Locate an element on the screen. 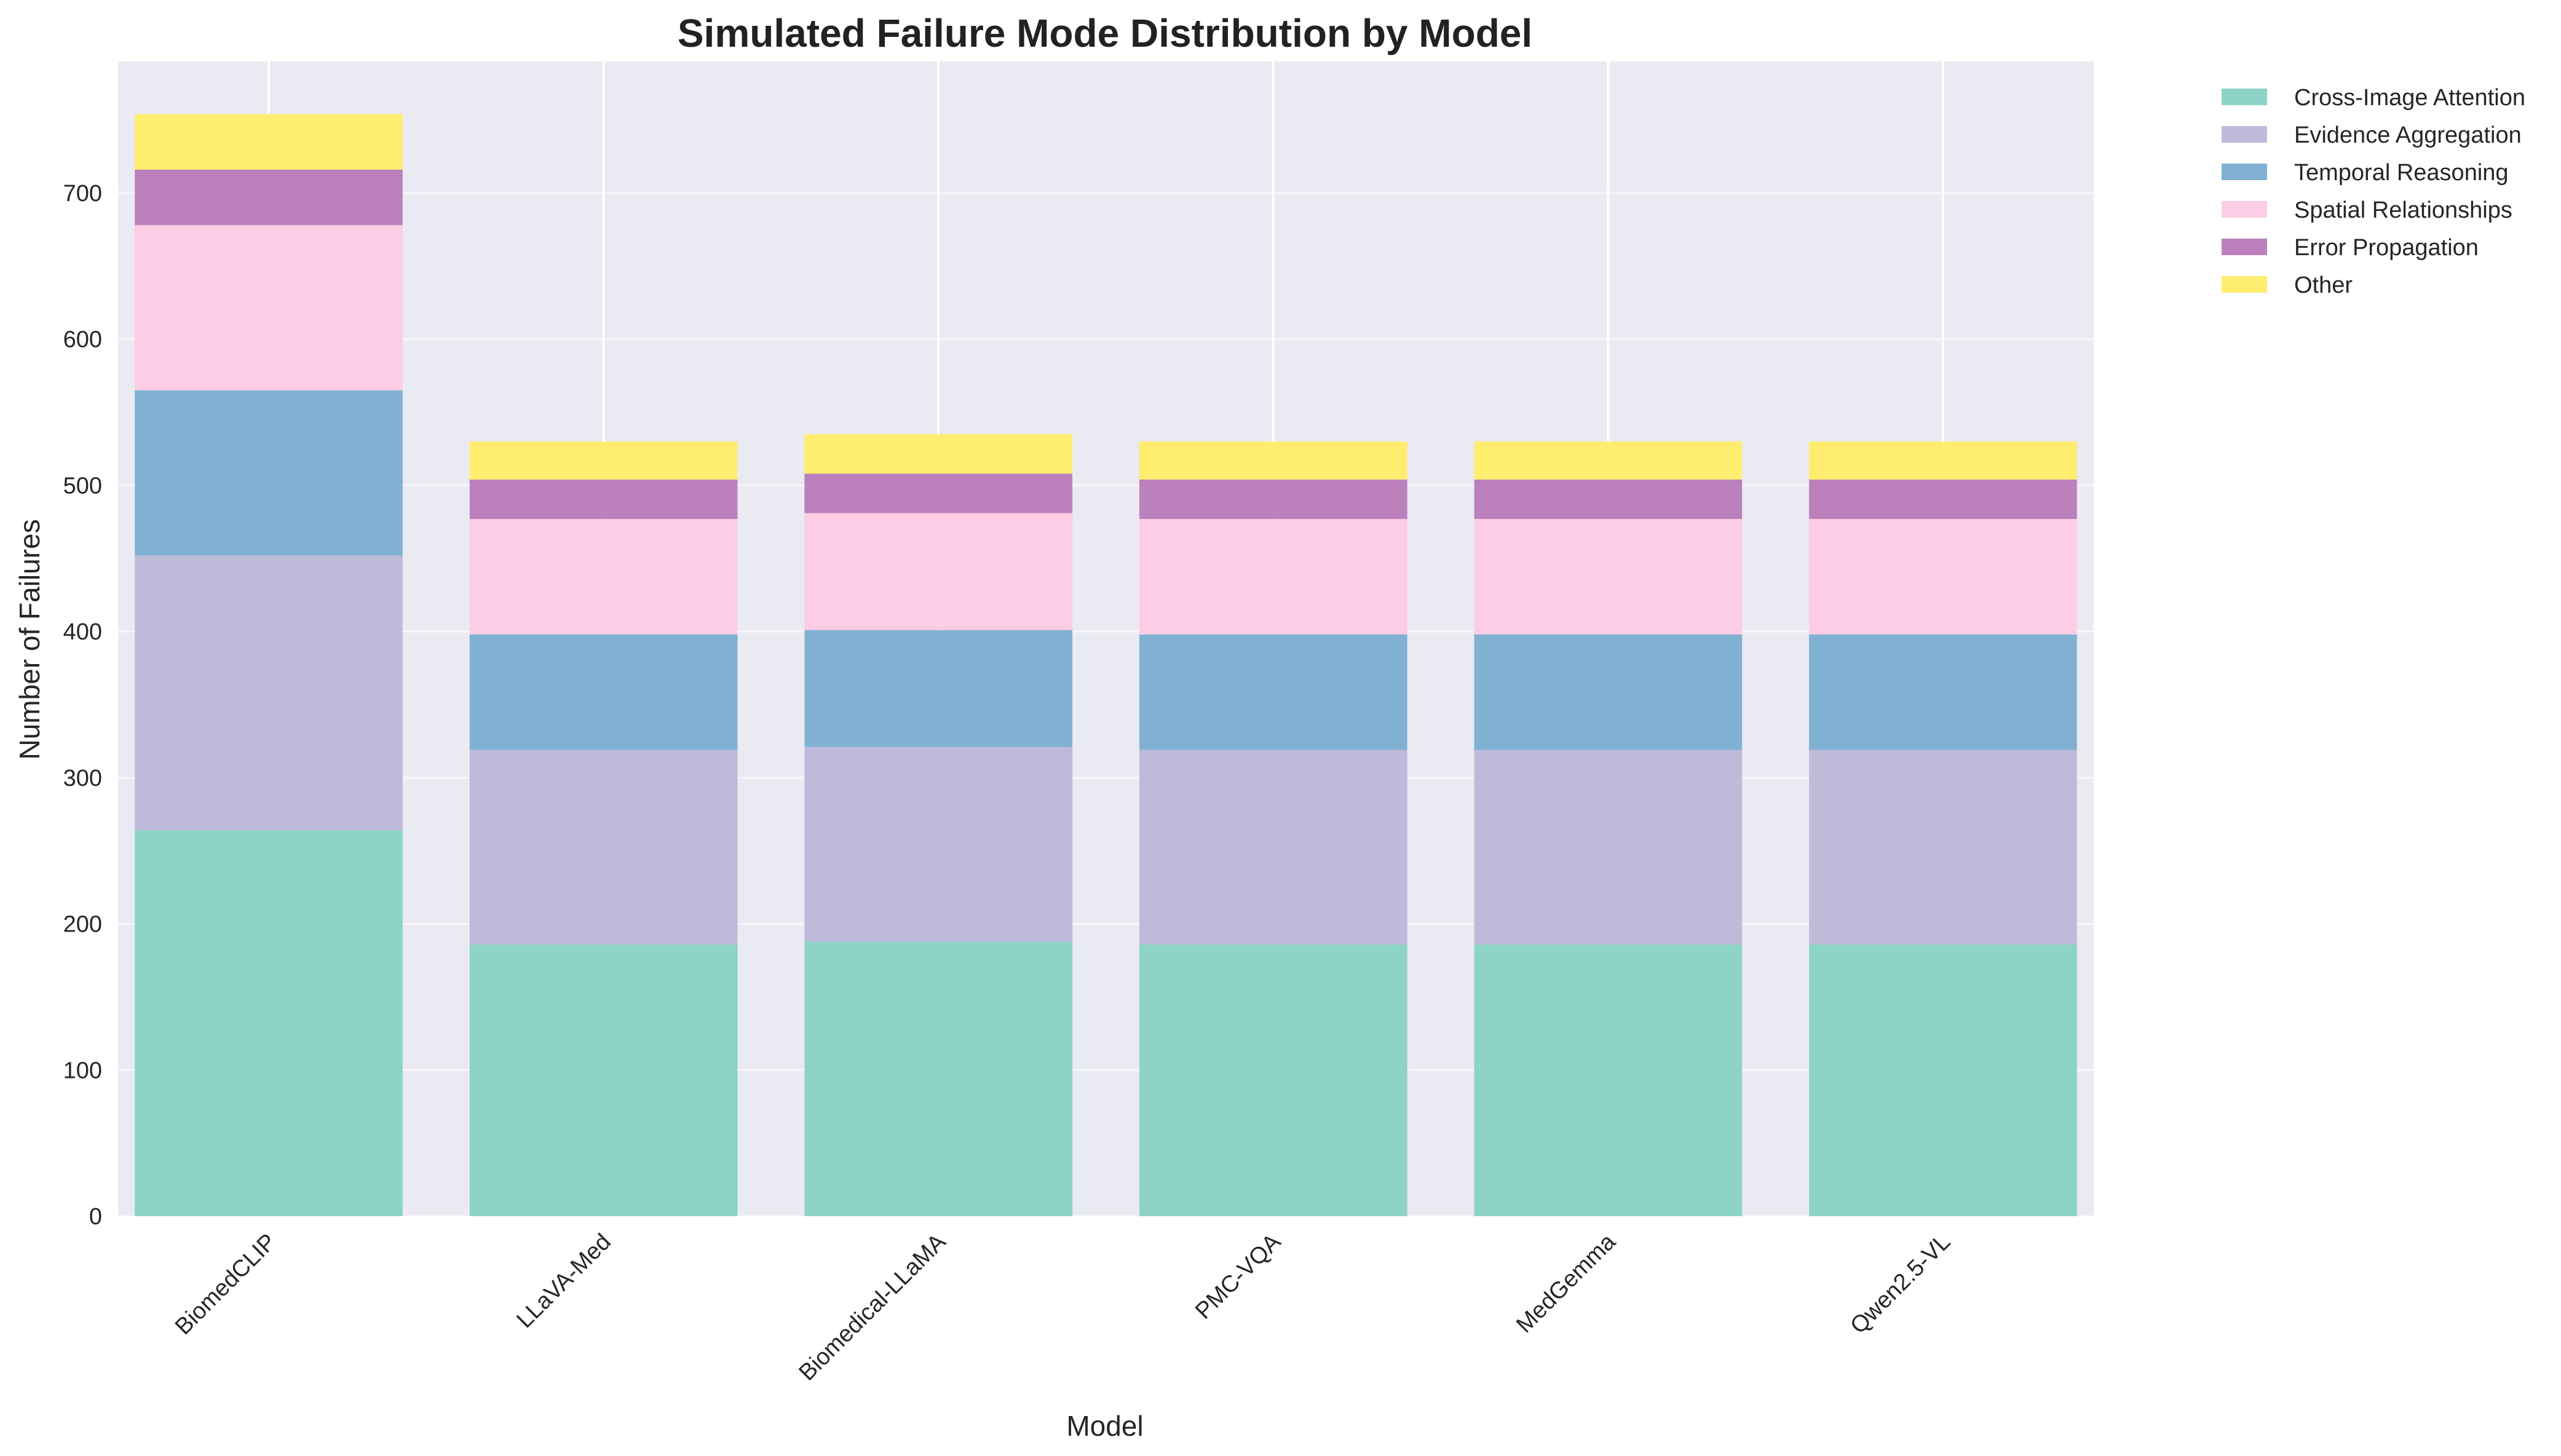  legend-label: Error Propagation is located at coordinates (2386, 248).